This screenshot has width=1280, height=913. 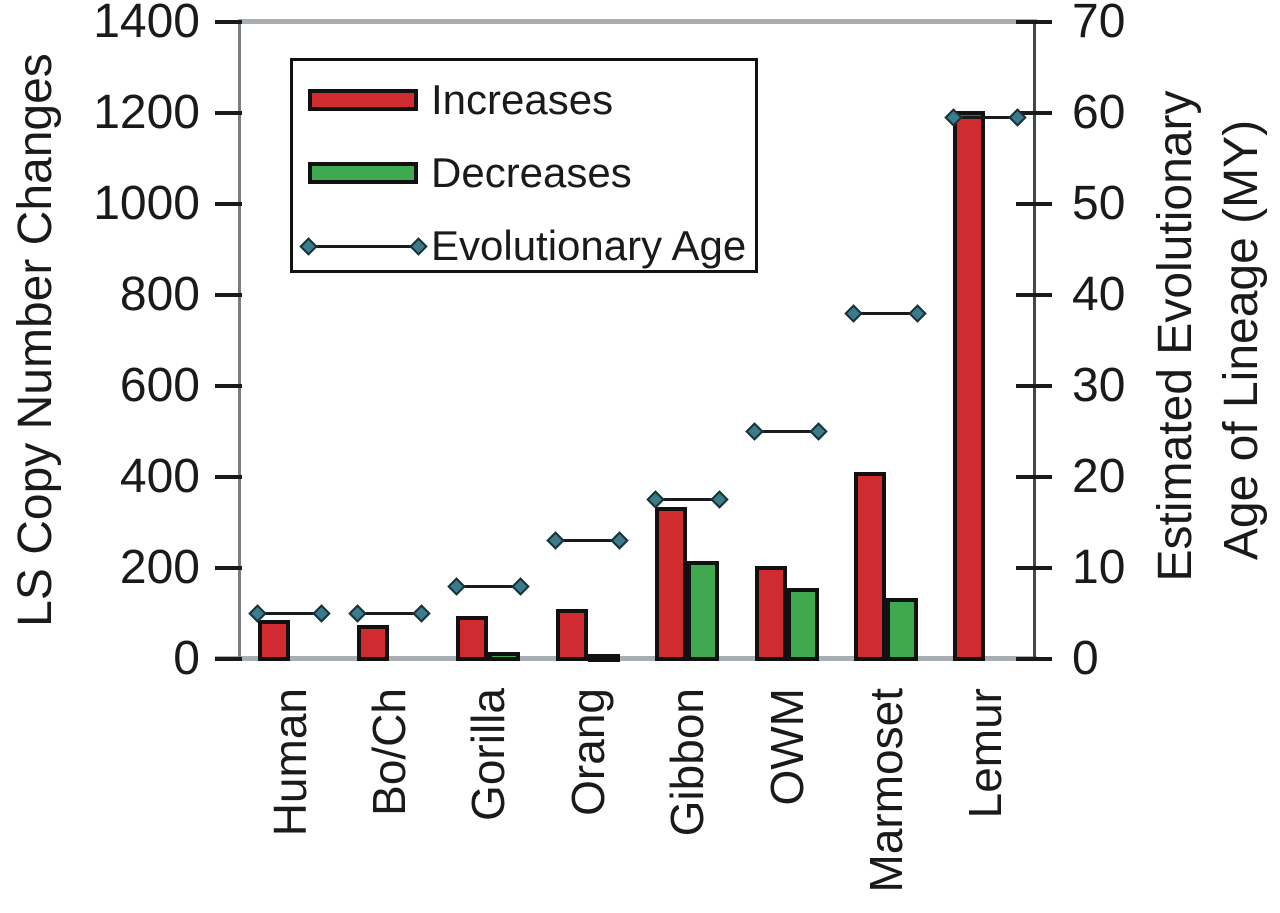 What do you see at coordinates (1099, 112) in the screenshot?
I see `right-axis-tick-label: 60` at bounding box center [1099, 112].